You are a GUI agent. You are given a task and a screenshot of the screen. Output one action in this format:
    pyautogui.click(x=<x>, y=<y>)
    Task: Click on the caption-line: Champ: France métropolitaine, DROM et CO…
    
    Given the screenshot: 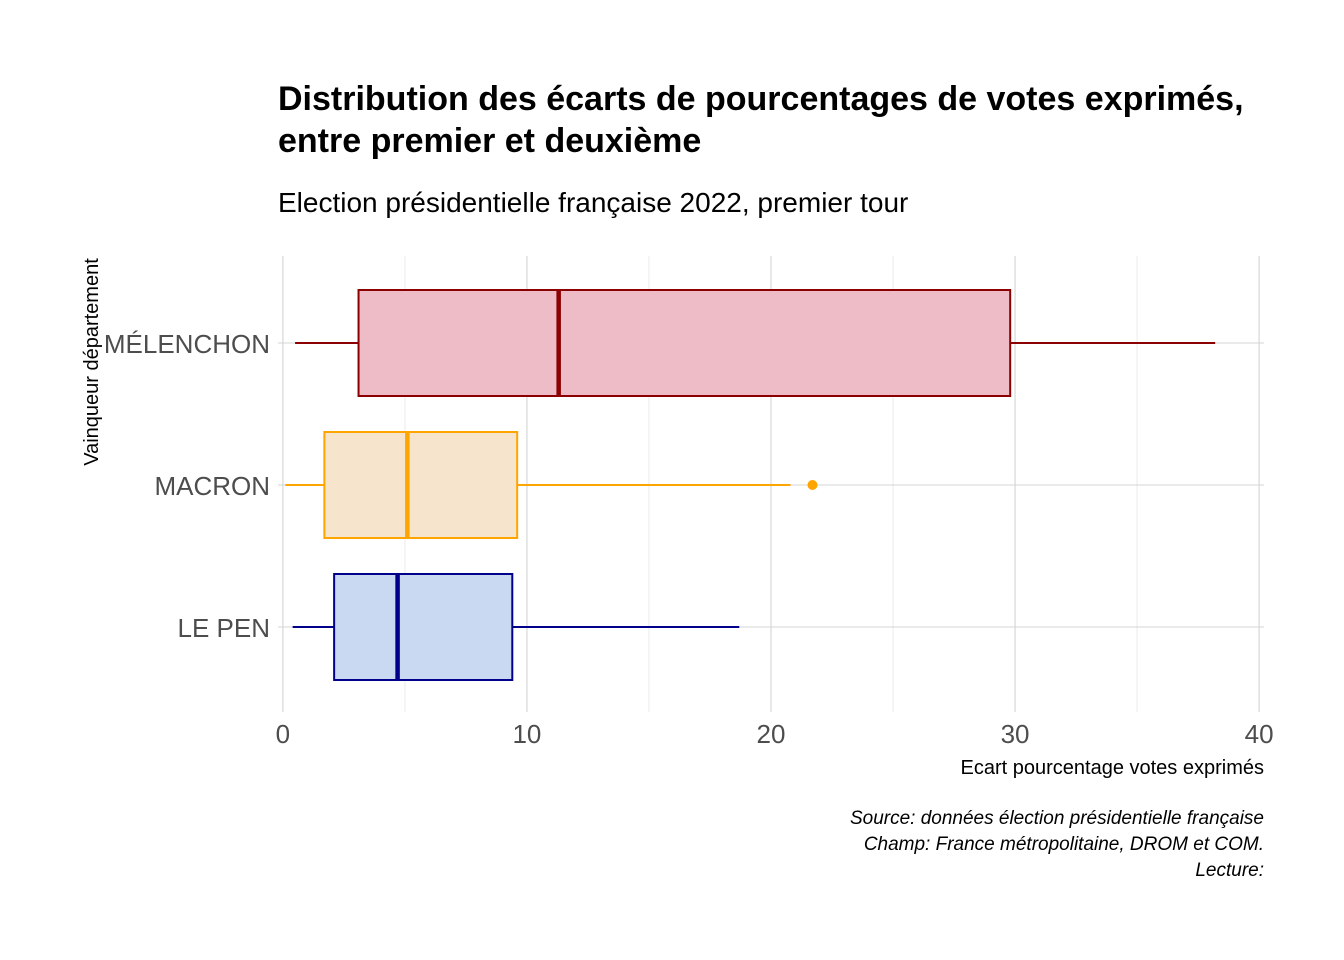 What is the action you would take?
    pyautogui.click(x=1064, y=844)
    